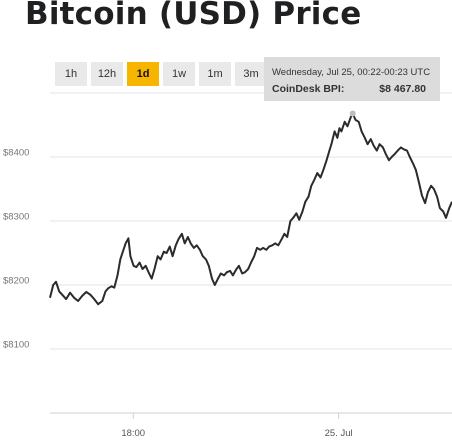 The width and height of the screenshot is (452, 448). I want to click on tab-1m: 1m, so click(215, 74).